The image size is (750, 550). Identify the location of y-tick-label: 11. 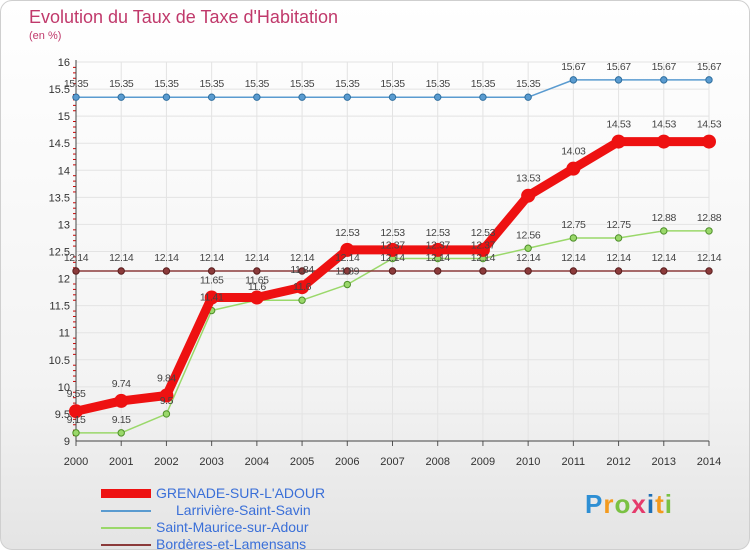
(64, 334).